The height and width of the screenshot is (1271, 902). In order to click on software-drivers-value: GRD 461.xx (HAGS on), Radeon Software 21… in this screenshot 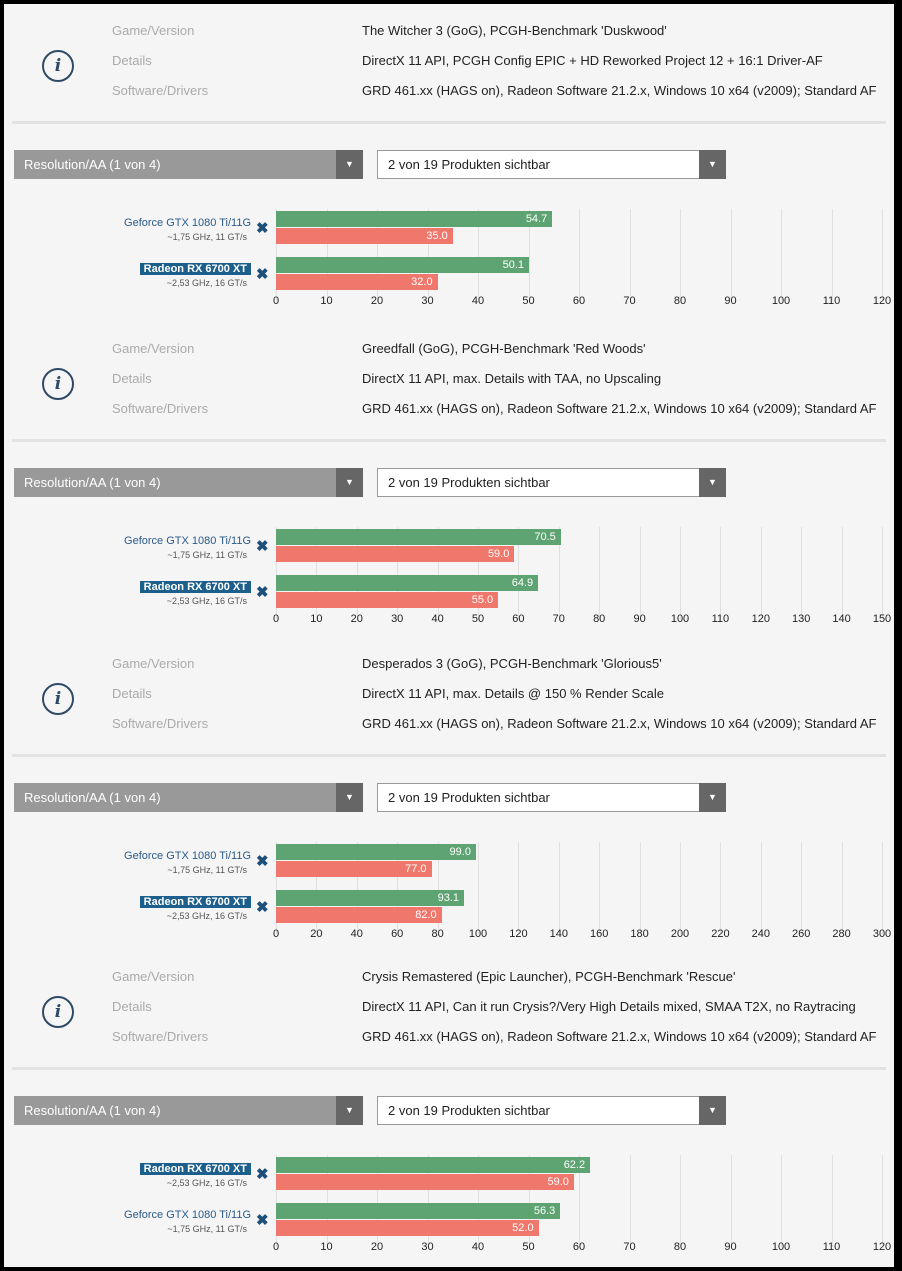, I will do `click(619, 90)`.